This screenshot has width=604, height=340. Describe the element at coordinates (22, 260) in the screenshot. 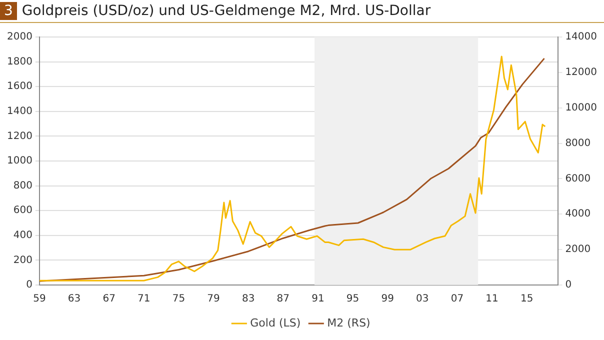

I see `y-tick-label: 200` at that location.